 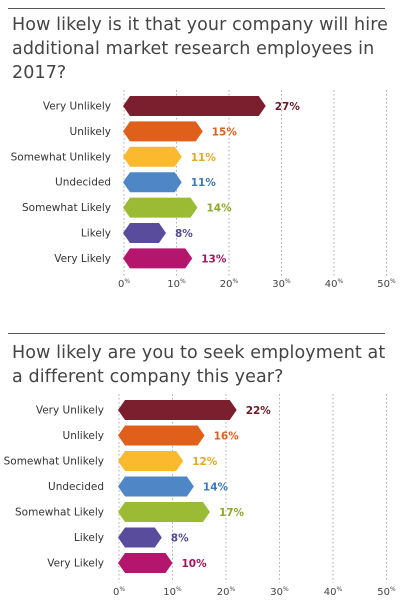 I want to click on data-label: 10%, so click(x=195, y=564).